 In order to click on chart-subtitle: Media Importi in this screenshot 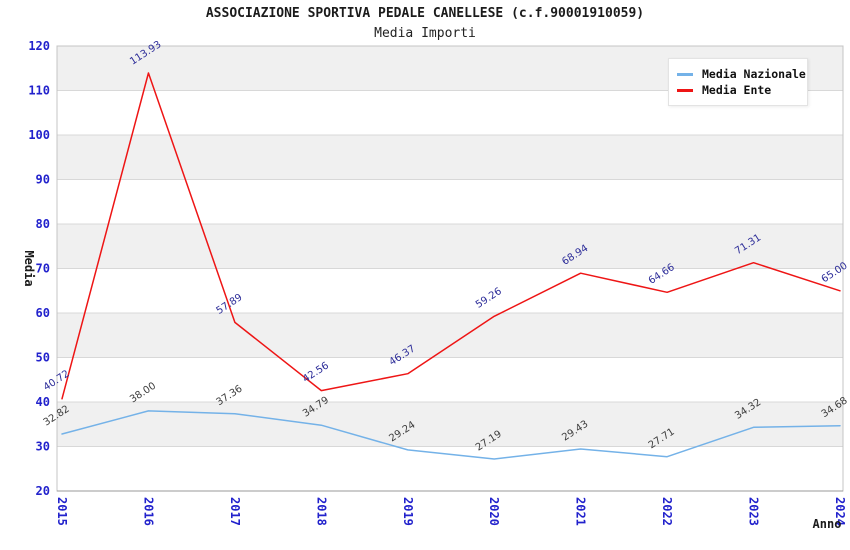, I will do `click(425, 33)`.